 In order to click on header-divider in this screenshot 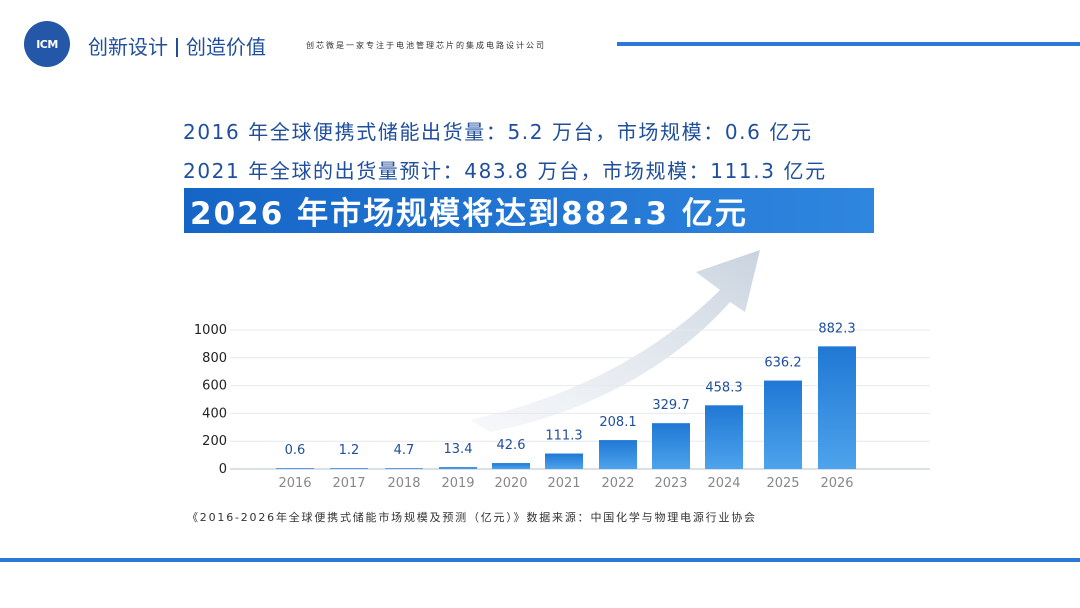, I will do `click(848, 44)`.